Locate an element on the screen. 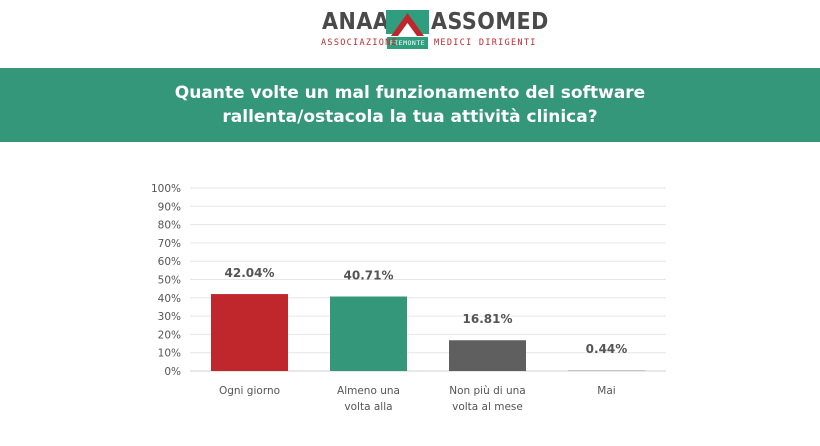  data-label-0: 42.04% is located at coordinates (250, 273).